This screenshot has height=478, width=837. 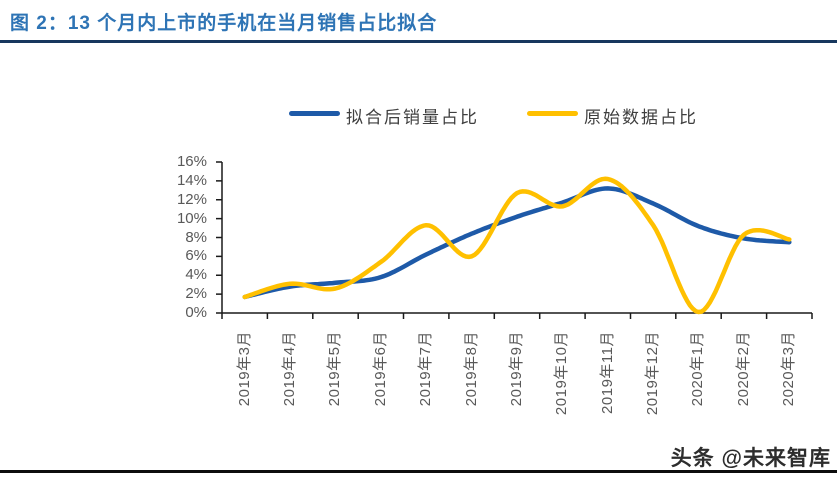 I want to click on fitted-line-legend-label: 拟合后销量占比, so click(x=412, y=117).